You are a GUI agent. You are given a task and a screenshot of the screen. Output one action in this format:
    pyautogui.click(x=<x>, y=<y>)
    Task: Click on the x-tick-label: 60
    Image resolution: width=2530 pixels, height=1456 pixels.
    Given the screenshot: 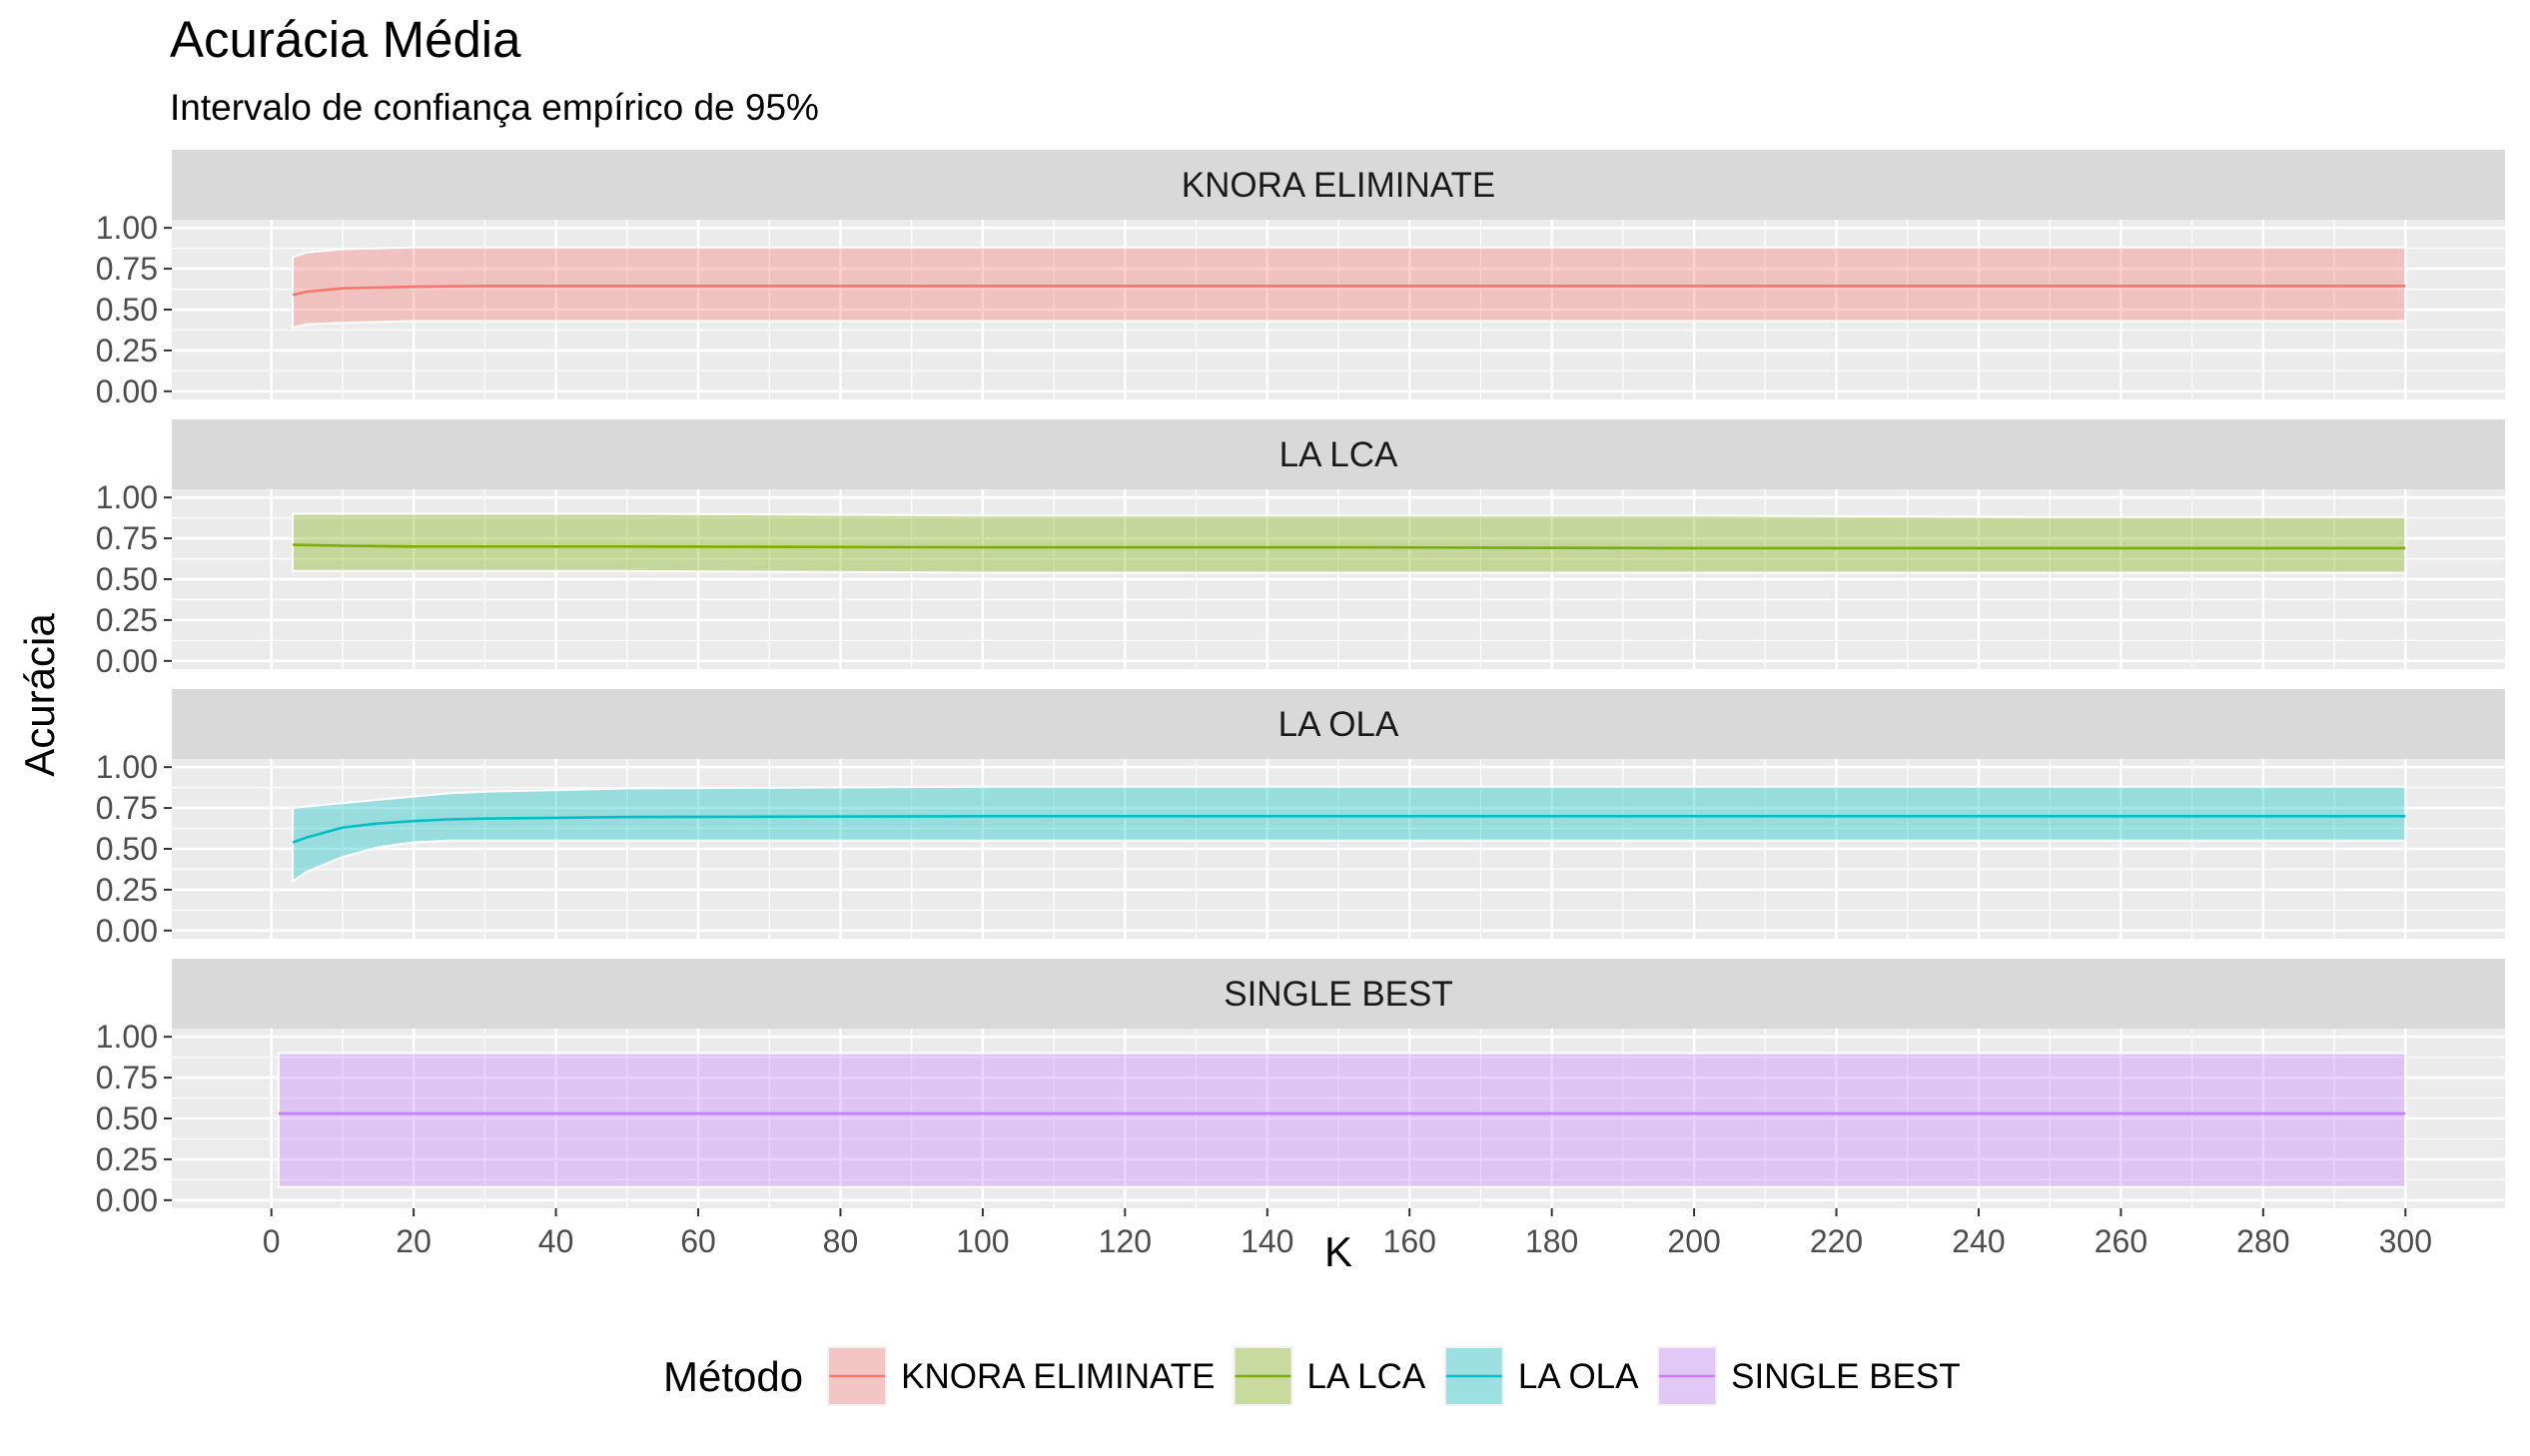 What is the action you would take?
    pyautogui.click(x=698, y=1241)
    